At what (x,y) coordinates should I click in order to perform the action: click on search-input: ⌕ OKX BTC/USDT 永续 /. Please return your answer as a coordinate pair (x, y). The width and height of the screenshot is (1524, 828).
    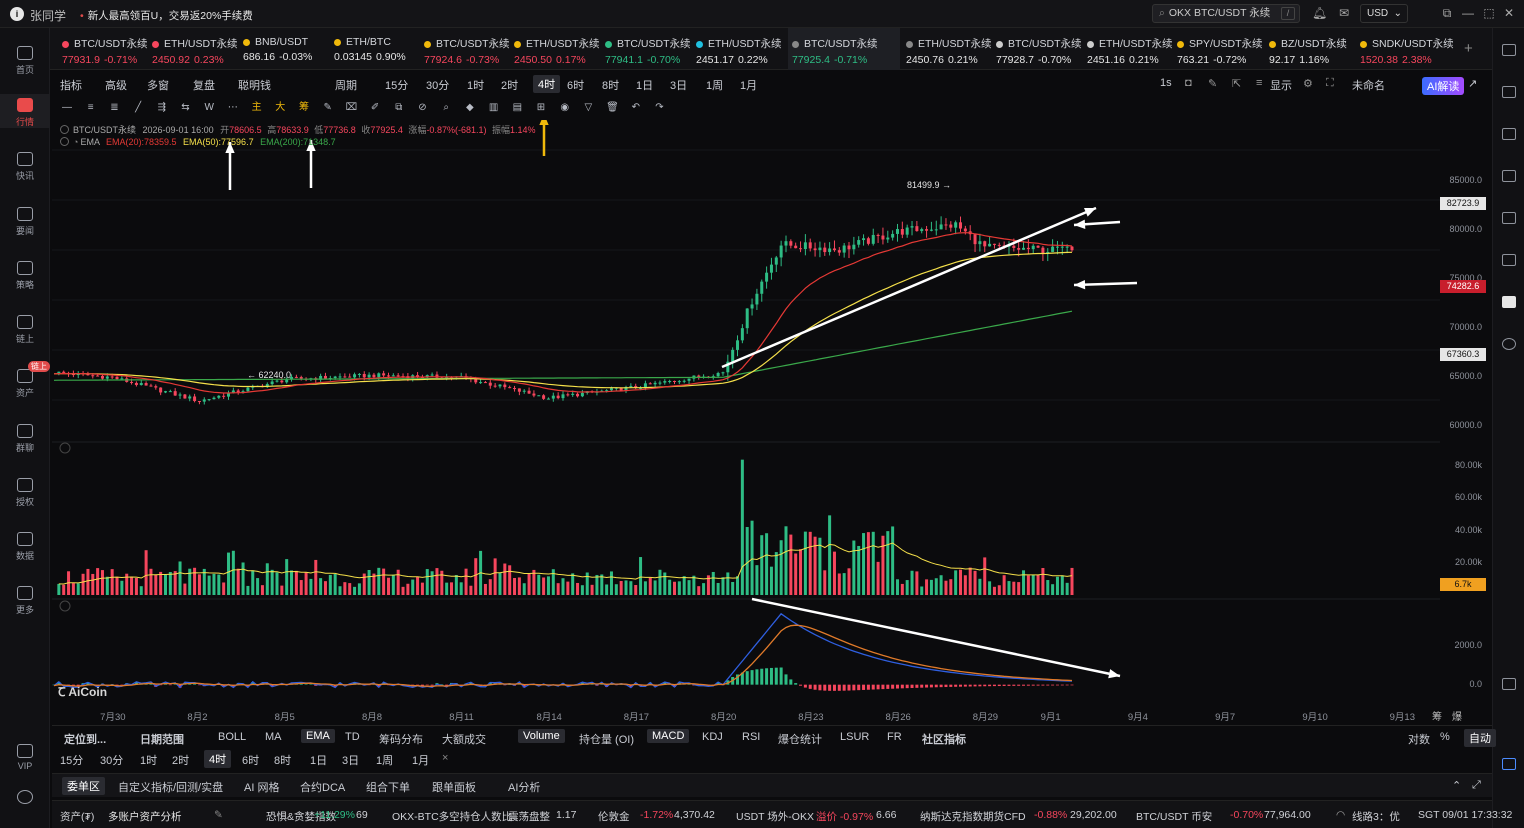
    Looking at the image, I should click on (1226, 13).